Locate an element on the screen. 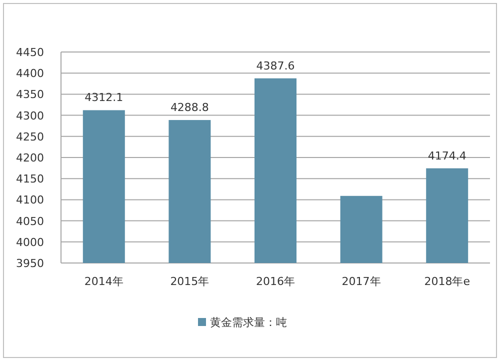 The width and height of the screenshot is (500, 362). x-tick-label: 2016年 is located at coordinates (275, 281).